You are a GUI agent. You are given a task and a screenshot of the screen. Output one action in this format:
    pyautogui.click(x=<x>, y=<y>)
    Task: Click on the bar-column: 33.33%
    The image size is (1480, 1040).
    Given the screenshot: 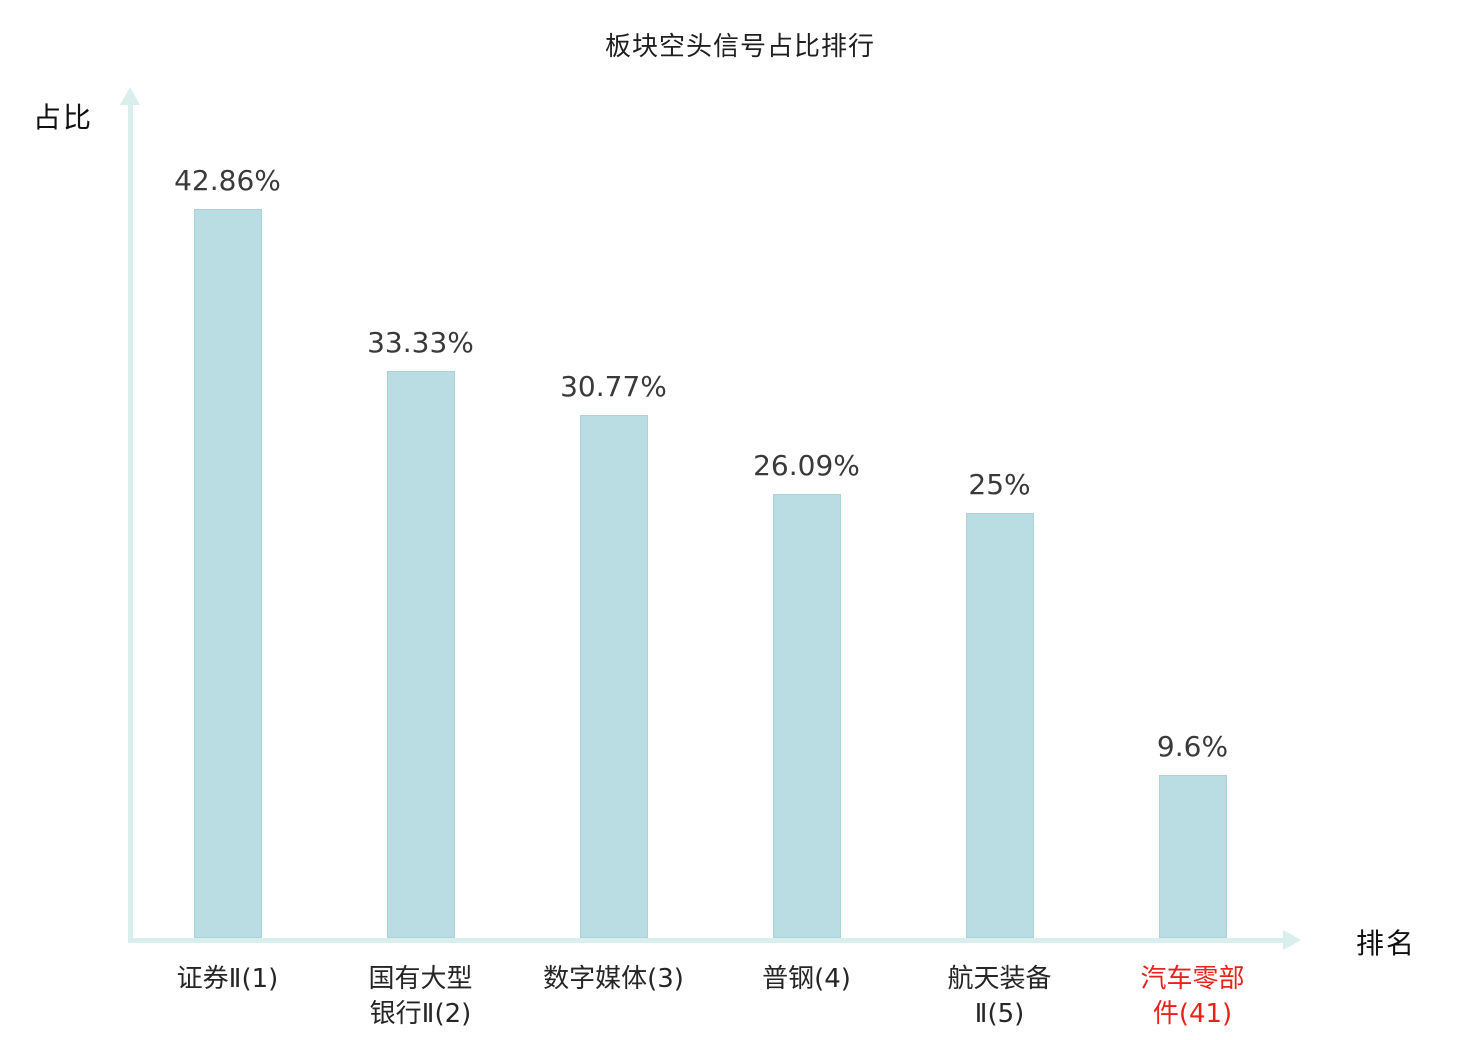 What is the action you would take?
    pyautogui.click(x=420, y=632)
    